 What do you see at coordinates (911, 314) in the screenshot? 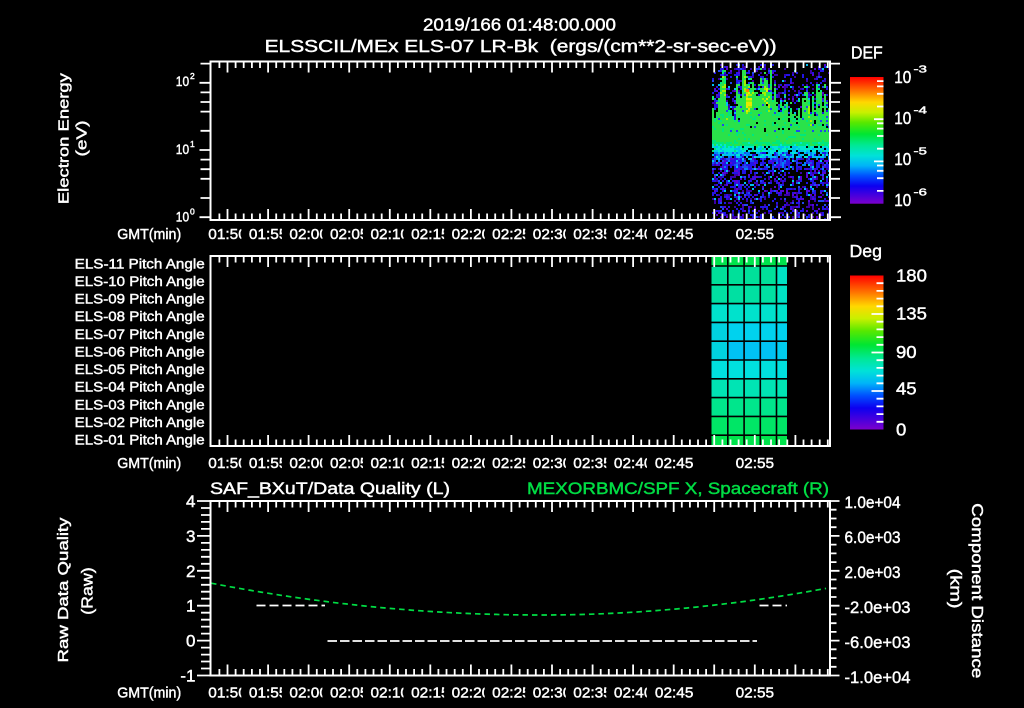
I see `svg-text: 135` at bounding box center [911, 314].